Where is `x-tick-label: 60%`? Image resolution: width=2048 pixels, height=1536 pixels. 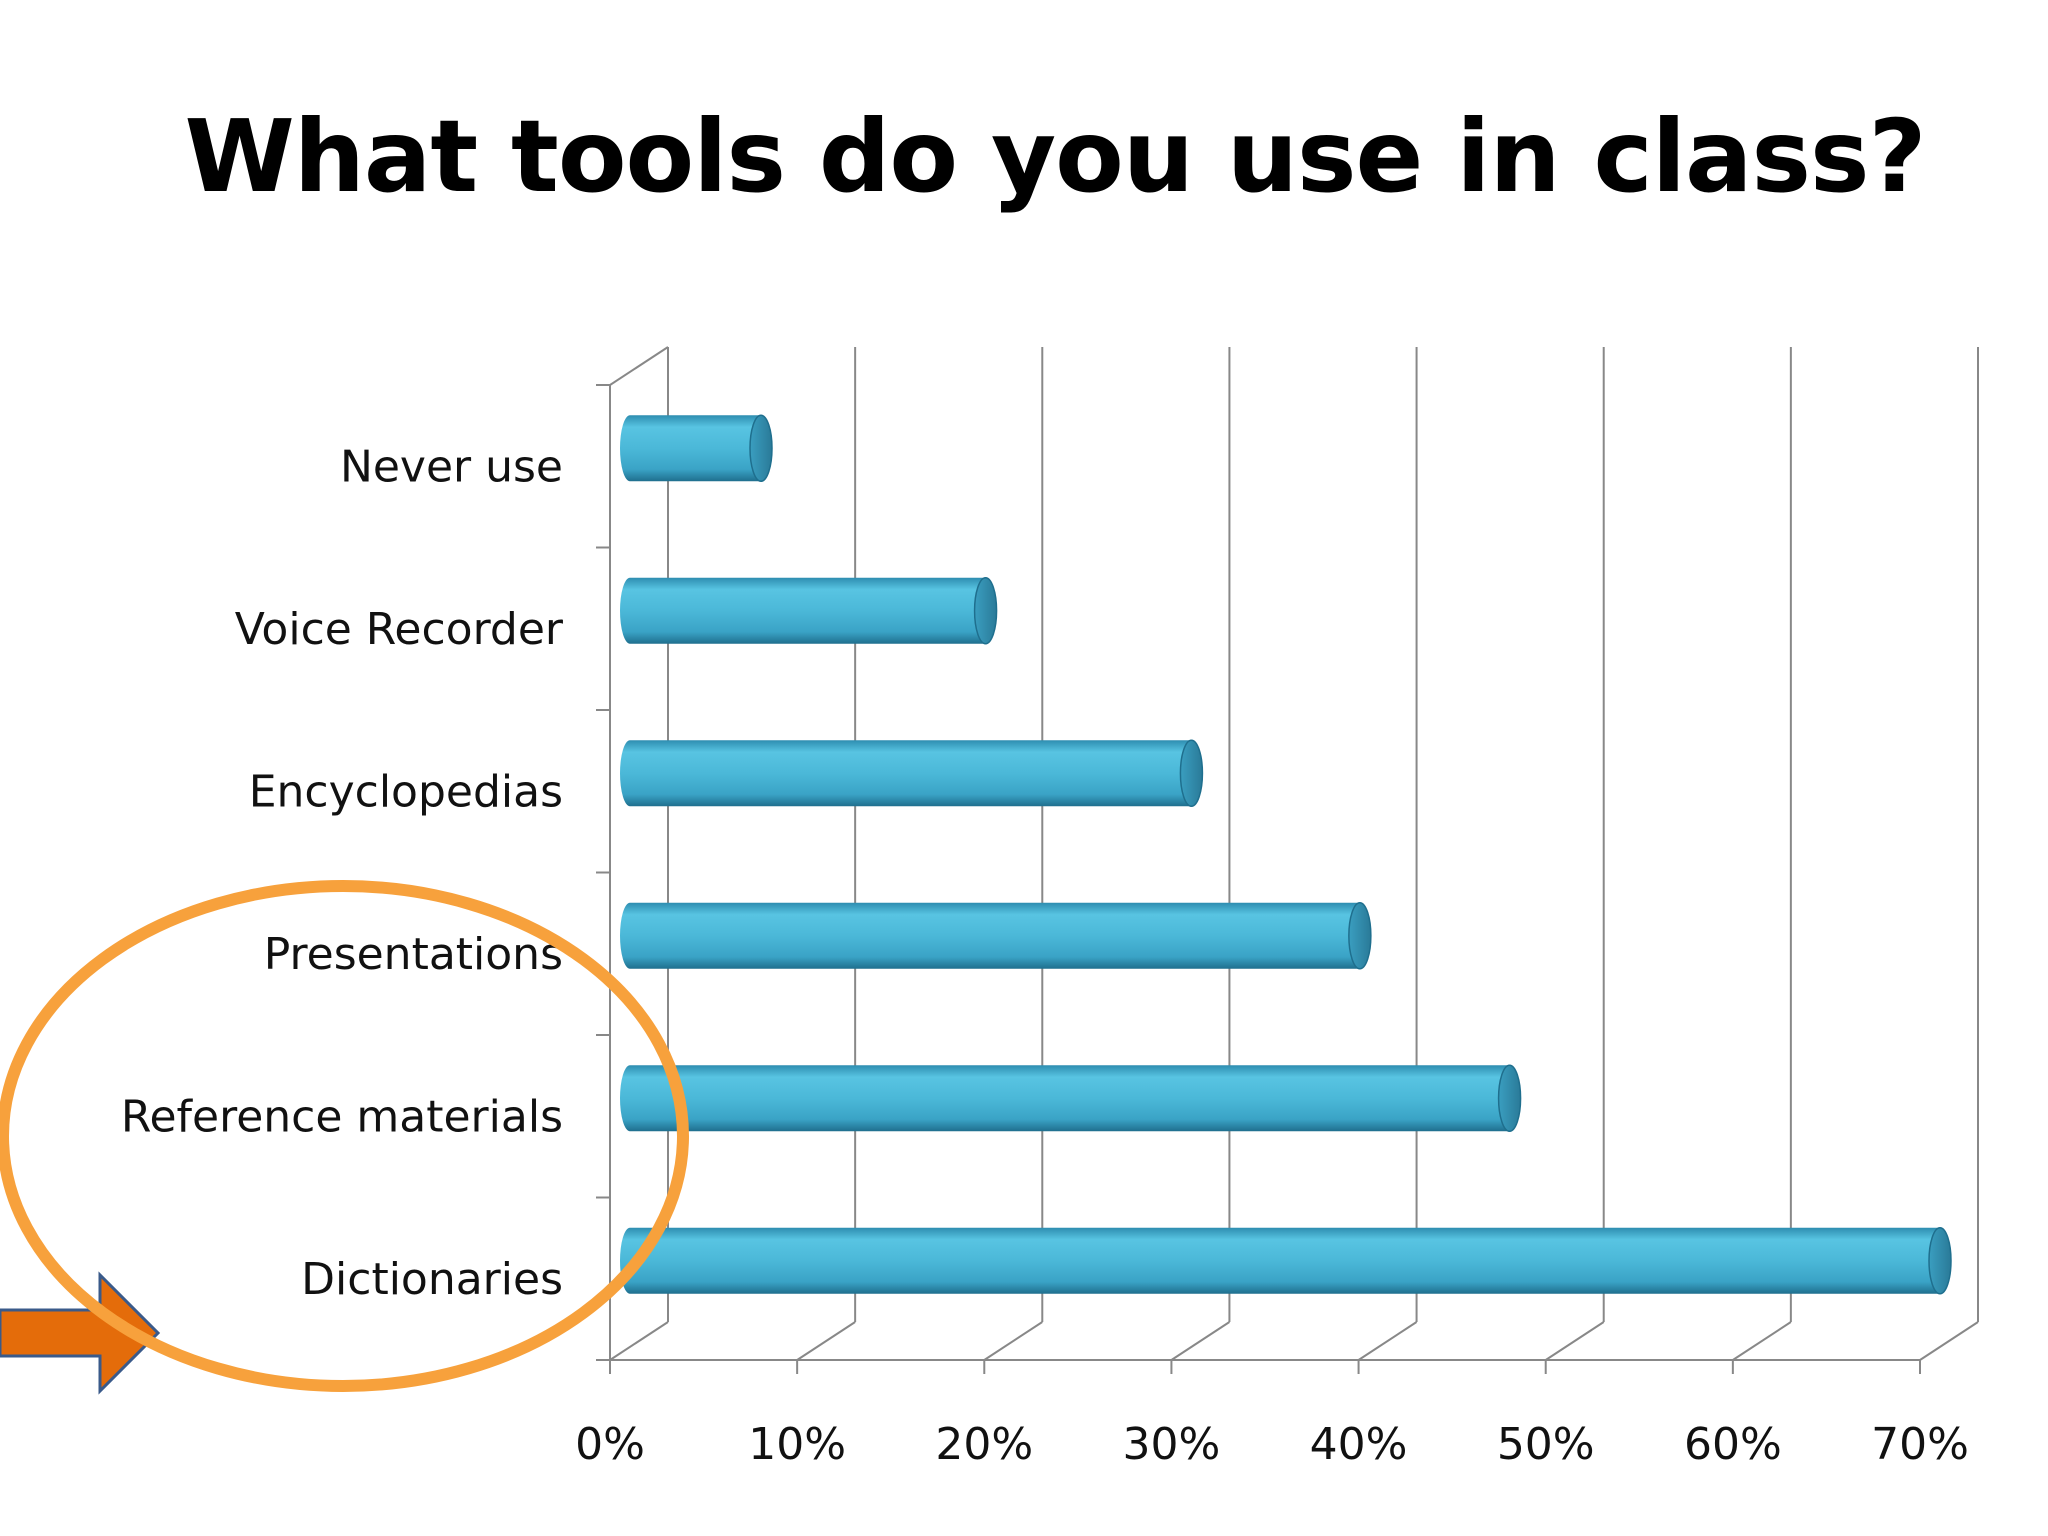 x-tick-label: 60% is located at coordinates (1733, 1444).